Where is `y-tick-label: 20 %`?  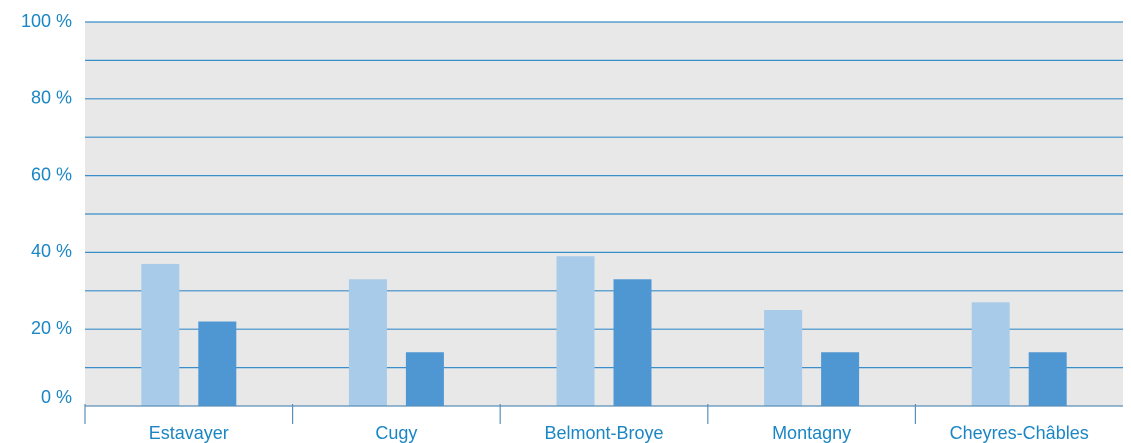
y-tick-label: 20 % is located at coordinates (51, 328).